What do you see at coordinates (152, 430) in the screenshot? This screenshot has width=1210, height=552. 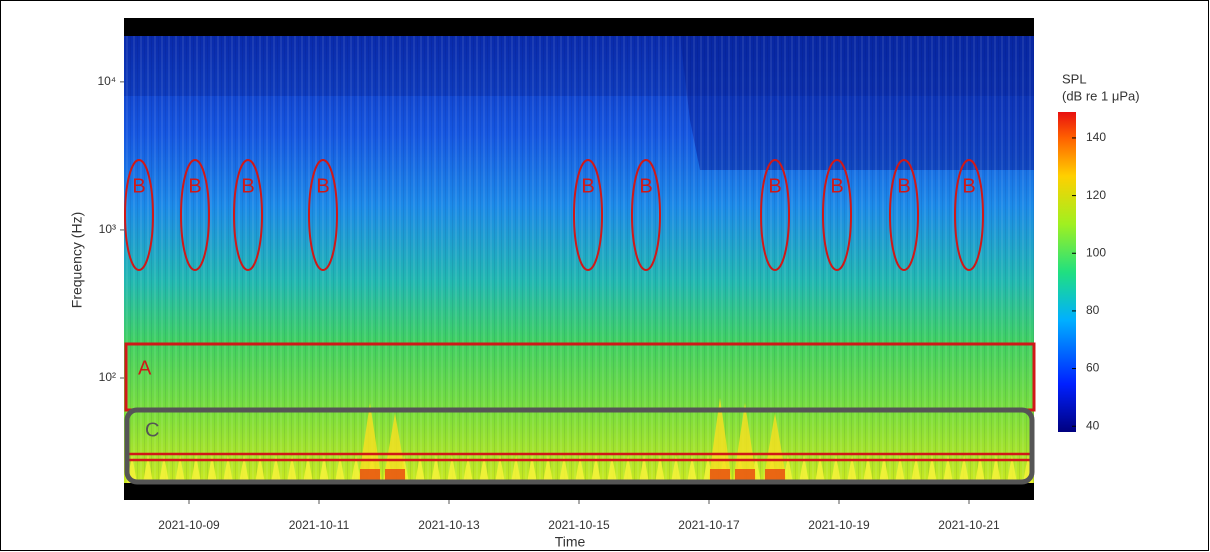 I see `annotation-label: C` at bounding box center [152, 430].